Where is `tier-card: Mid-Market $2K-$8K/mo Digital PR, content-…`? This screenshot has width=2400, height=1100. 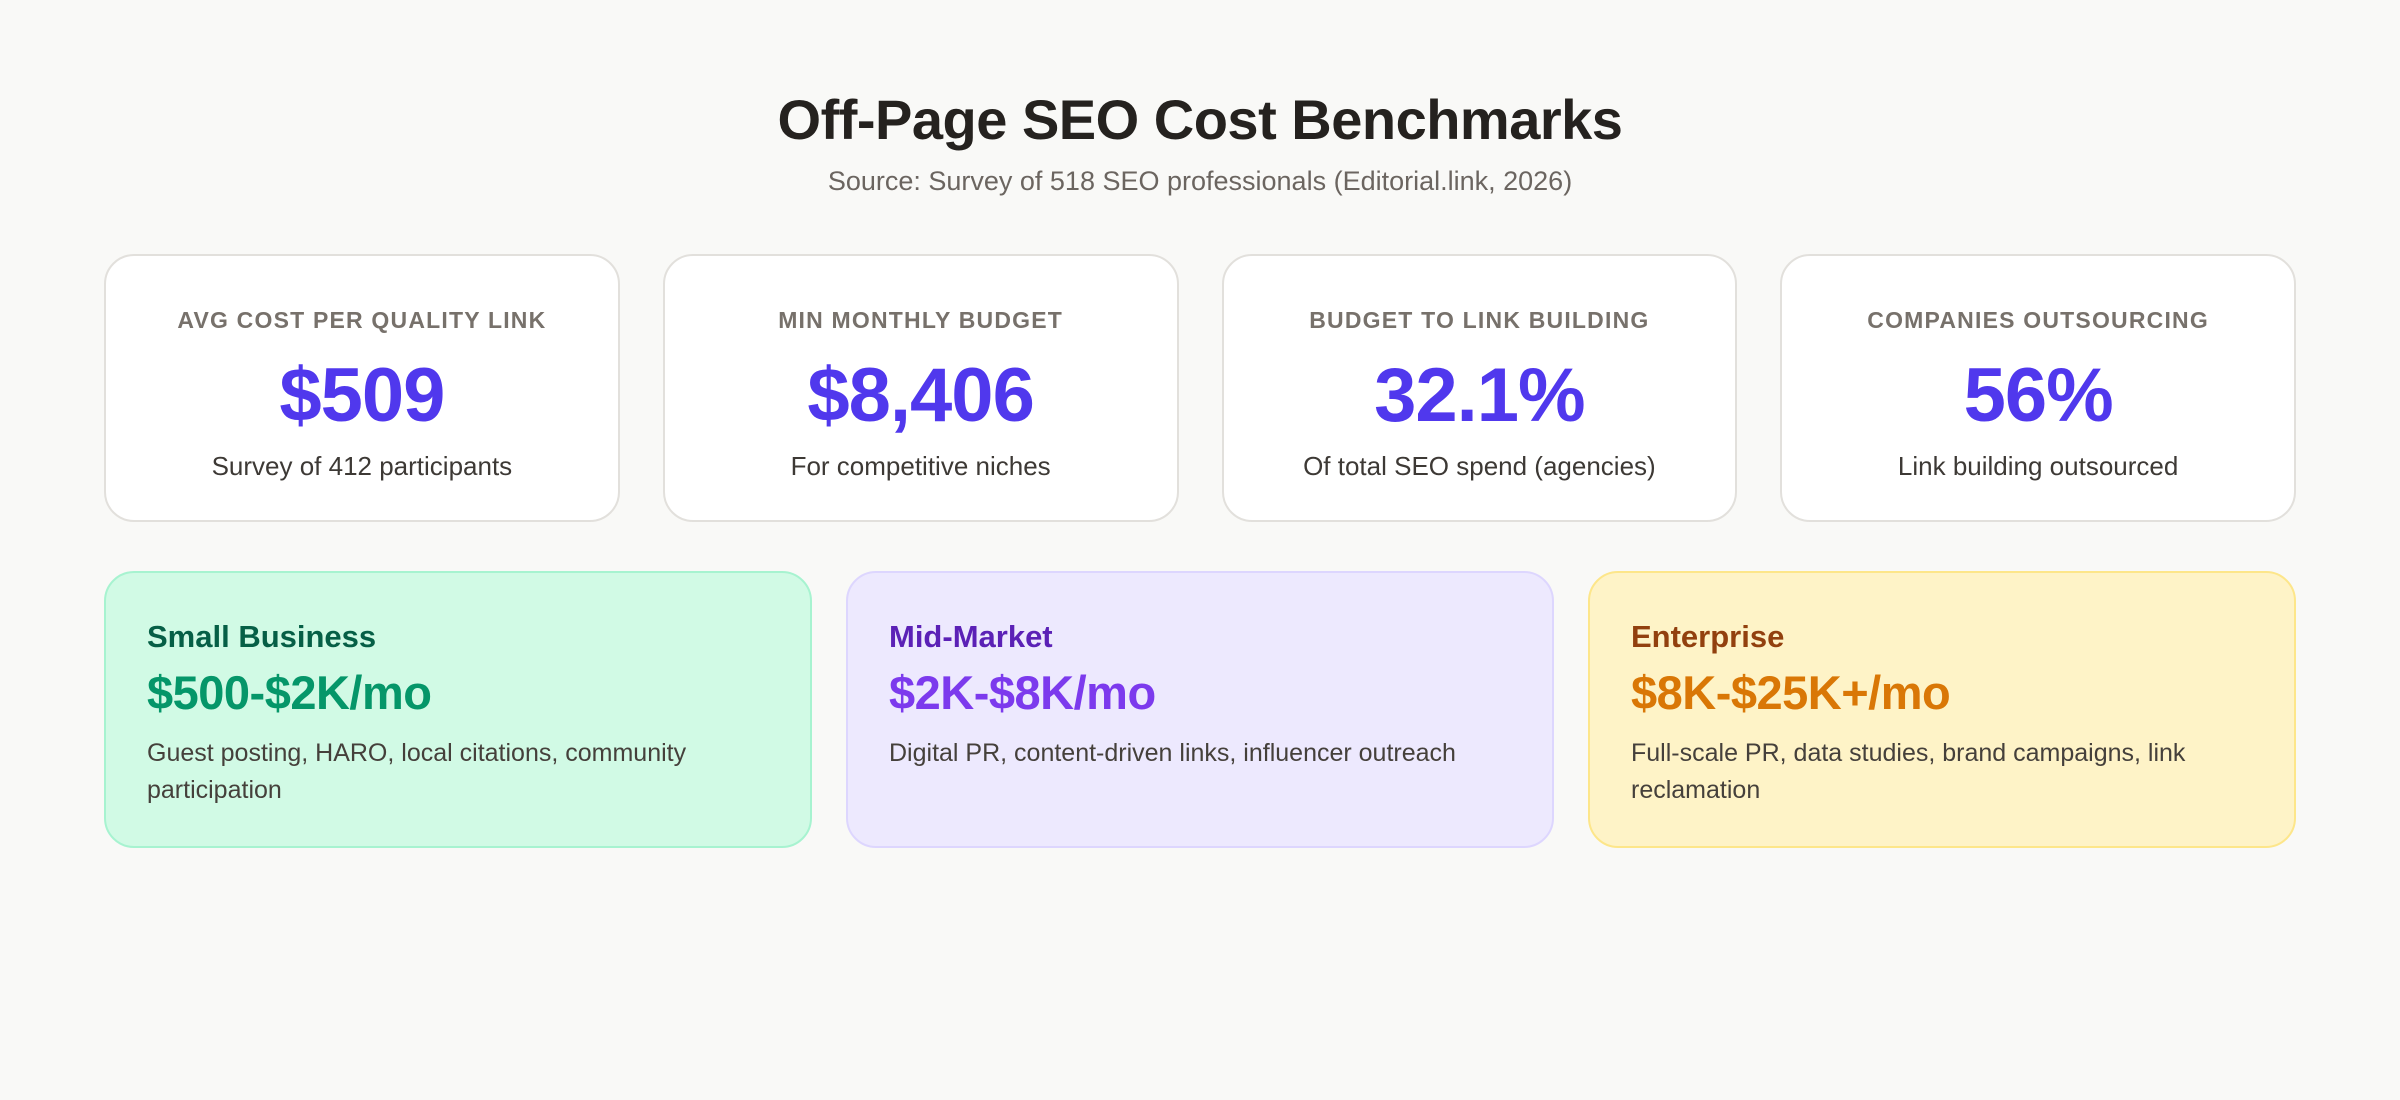
tier-card: Mid-Market $2K-$8K/mo Digital PR, content-… is located at coordinates (1200, 709).